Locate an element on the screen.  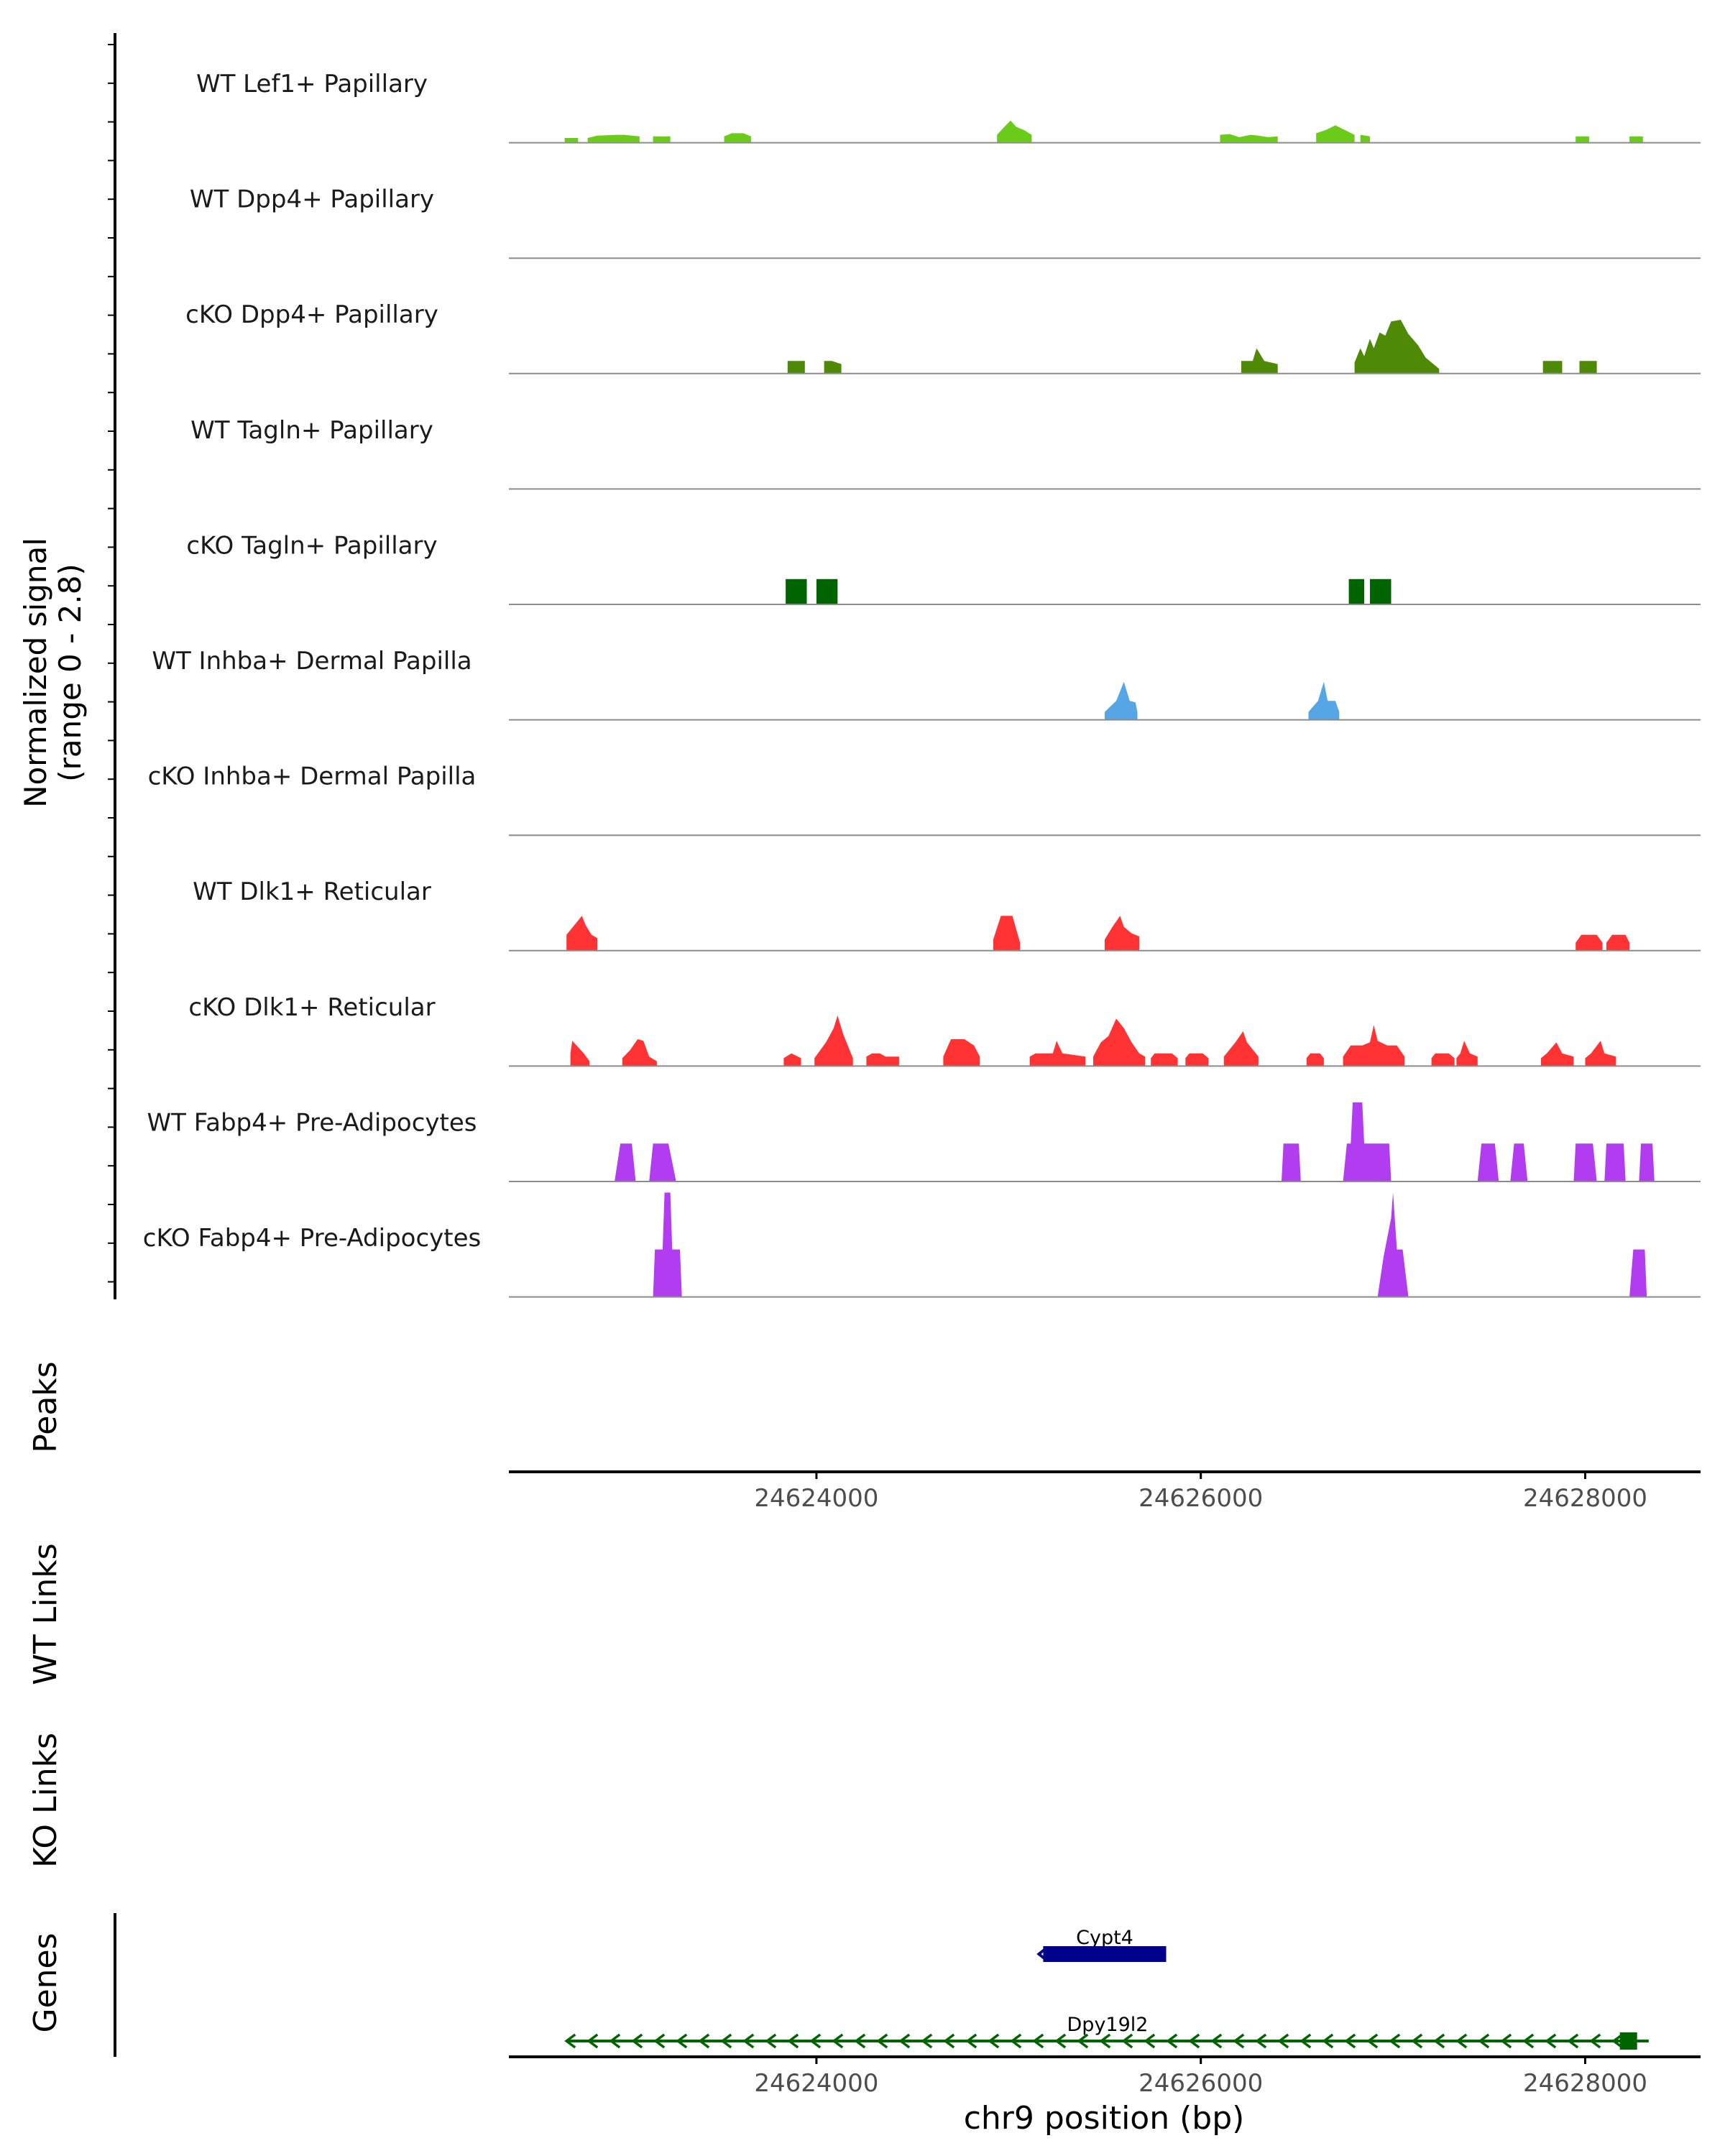
peaks-track-label: Peaks is located at coordinates (45, 1406).